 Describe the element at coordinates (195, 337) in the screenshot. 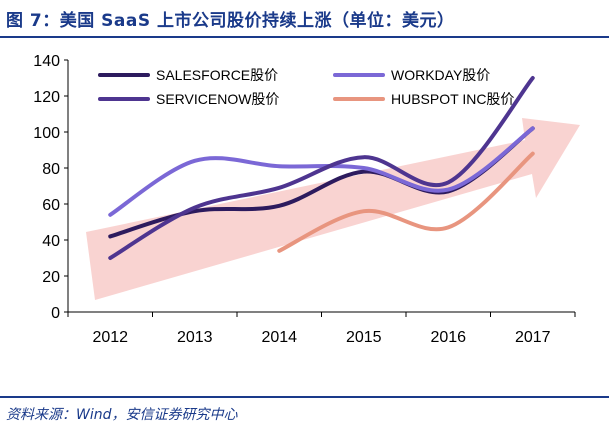

I see `x-tick-label: 2013` at that location.